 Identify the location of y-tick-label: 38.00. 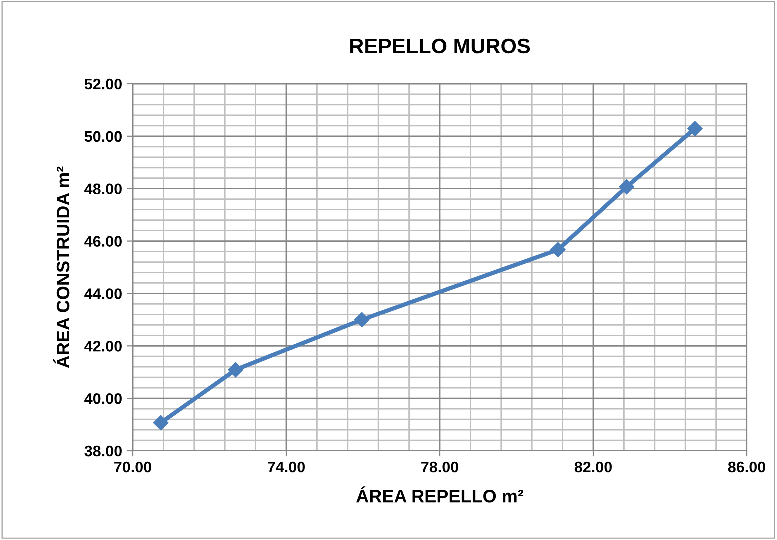
(103, 451).